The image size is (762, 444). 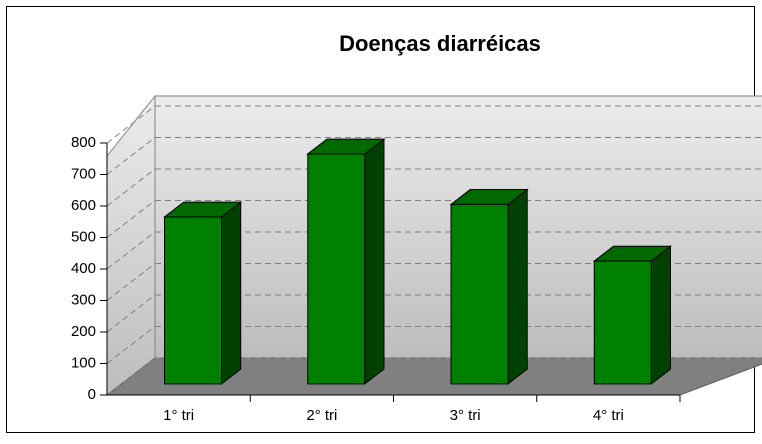 What do you see at coordinates (83, 362) in the screenshot?
I see `y-tick-label: 100` at bounding box center [83, 362].